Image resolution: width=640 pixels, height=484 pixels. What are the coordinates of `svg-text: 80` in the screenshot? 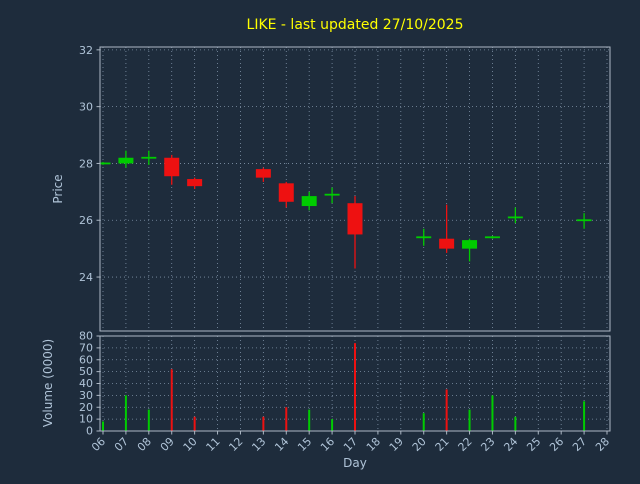 It's located at (86, 336).